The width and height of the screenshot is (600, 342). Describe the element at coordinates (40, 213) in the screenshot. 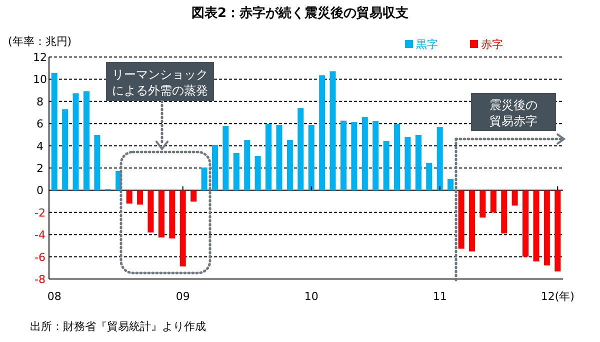

I see `y-tick-label: -2` at that location.